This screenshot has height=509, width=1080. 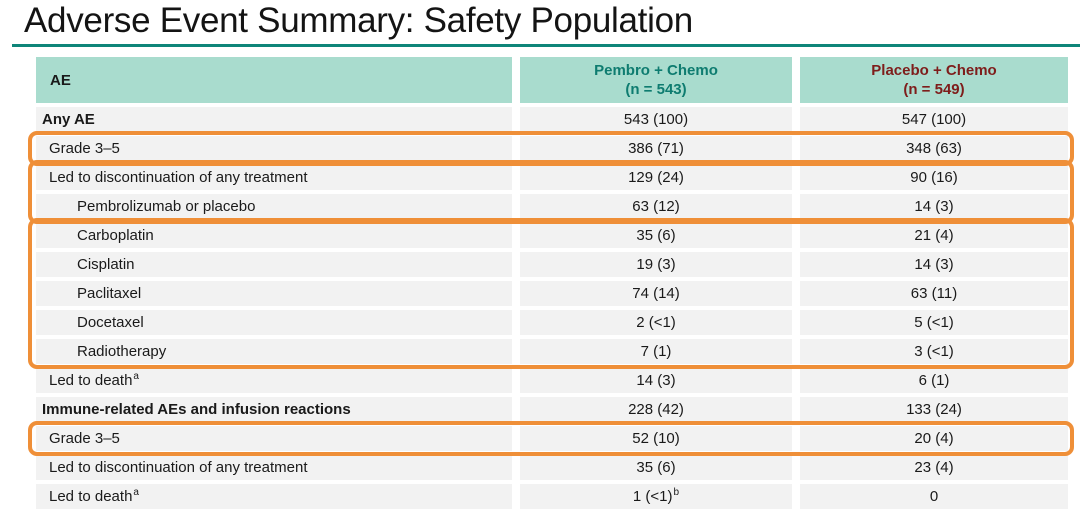 I want to click on placebo-value: 3 (<1), so click(x=934, y=351).